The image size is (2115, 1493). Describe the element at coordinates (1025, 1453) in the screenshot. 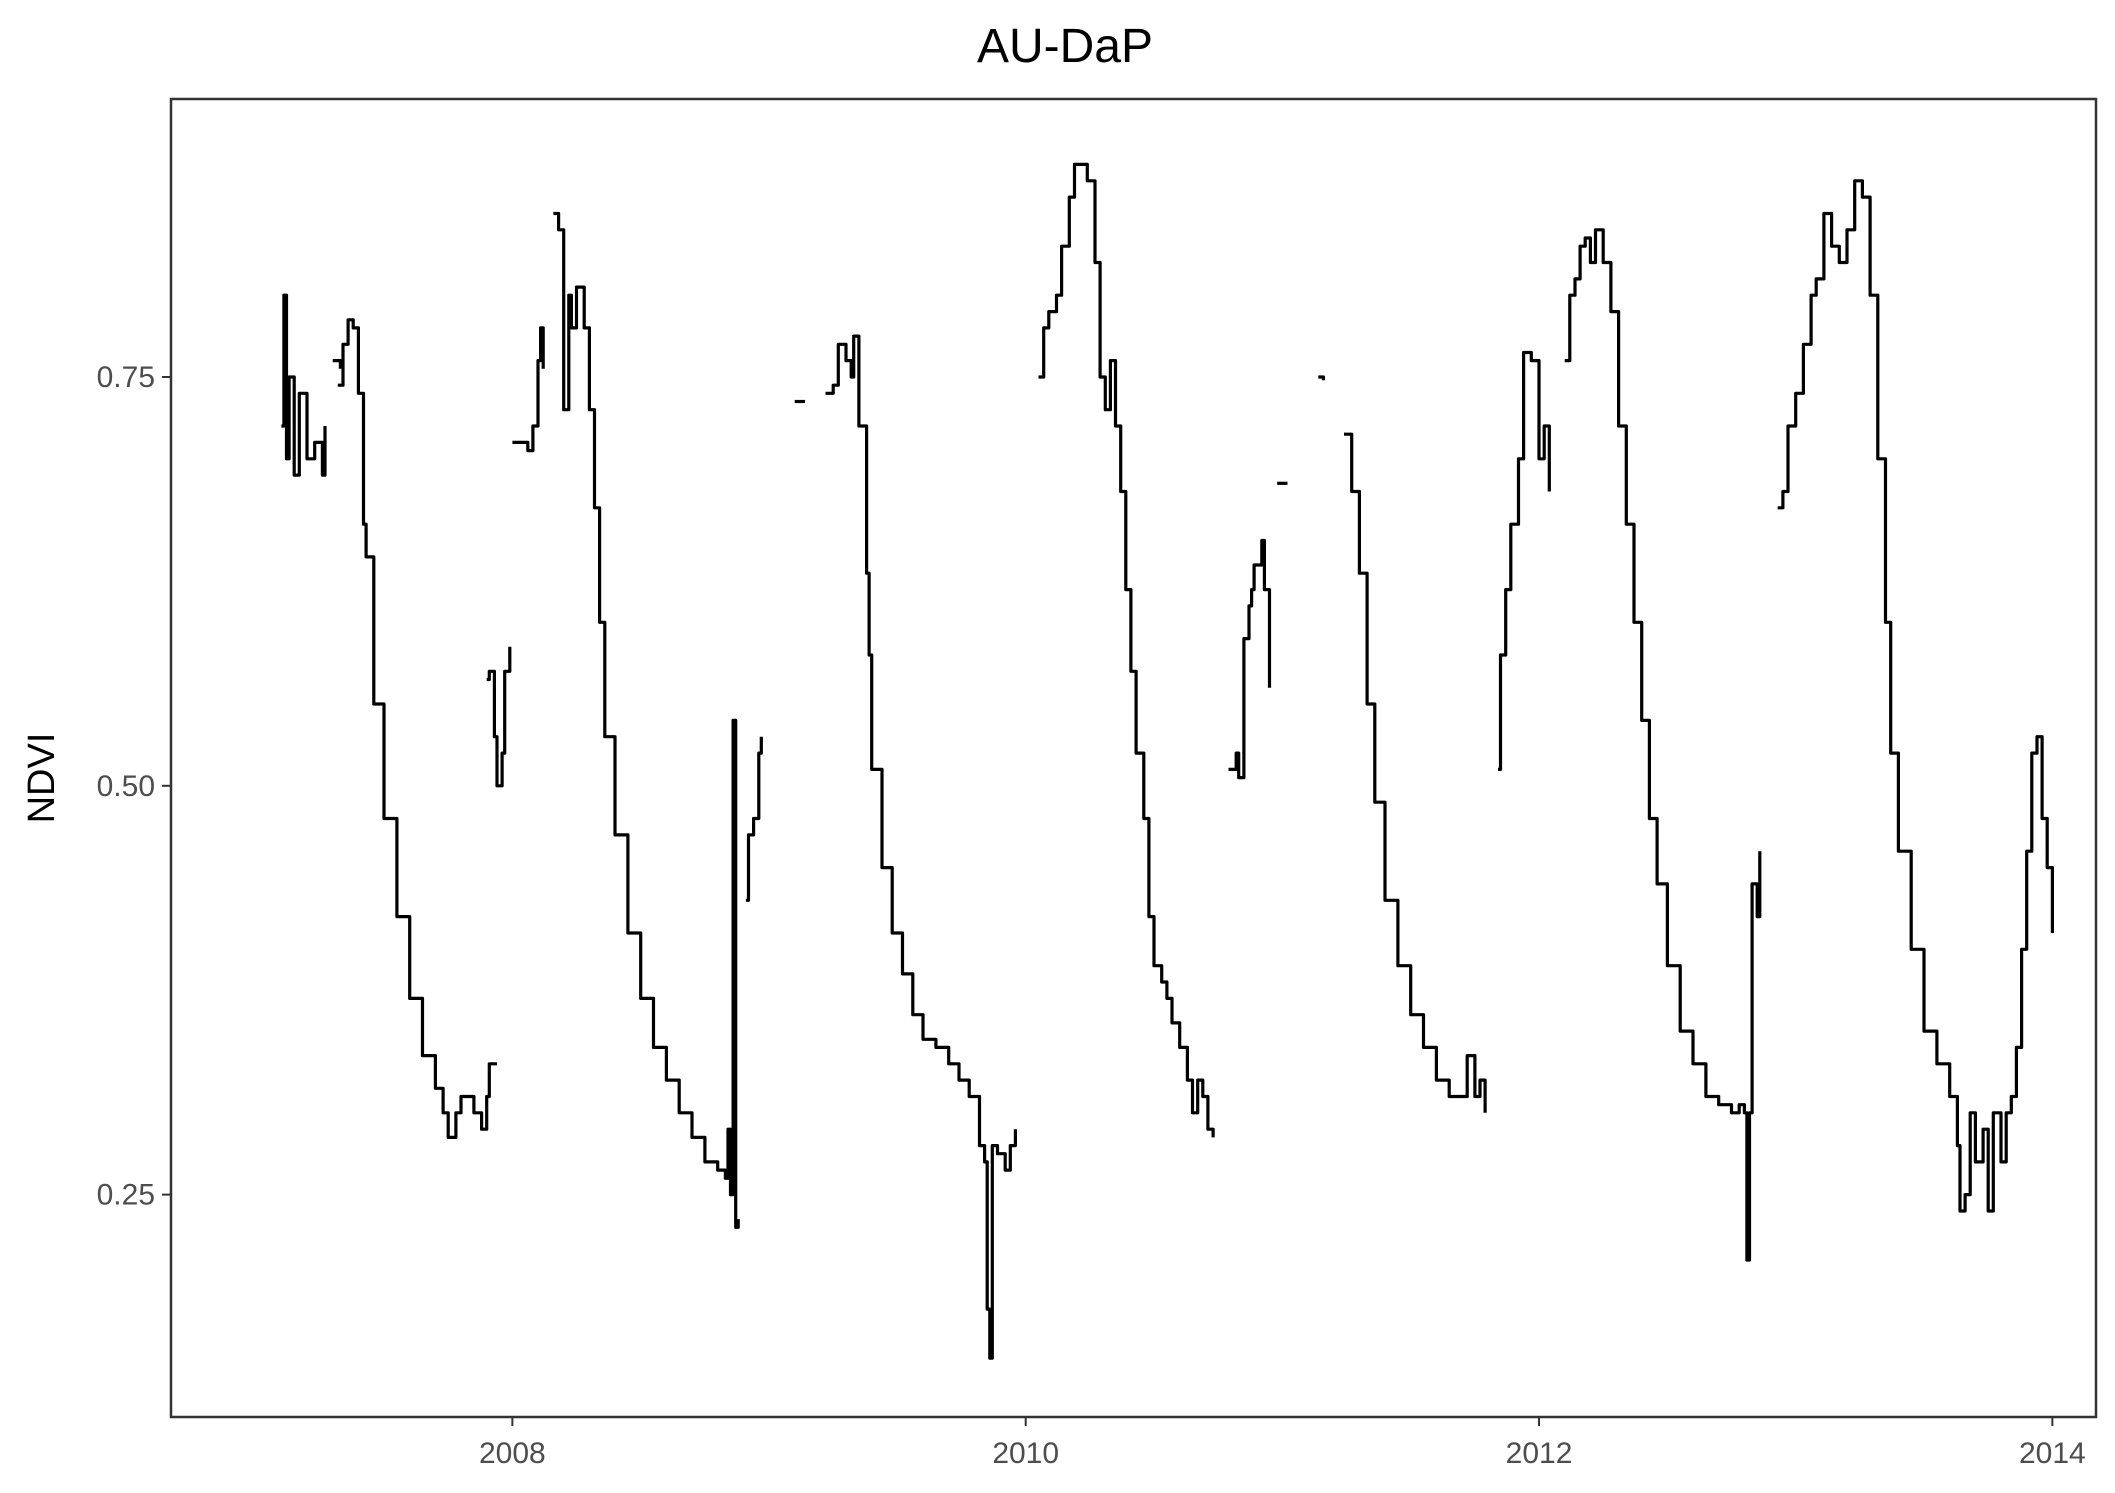

I see `x-tick-label: 2010` at that location.